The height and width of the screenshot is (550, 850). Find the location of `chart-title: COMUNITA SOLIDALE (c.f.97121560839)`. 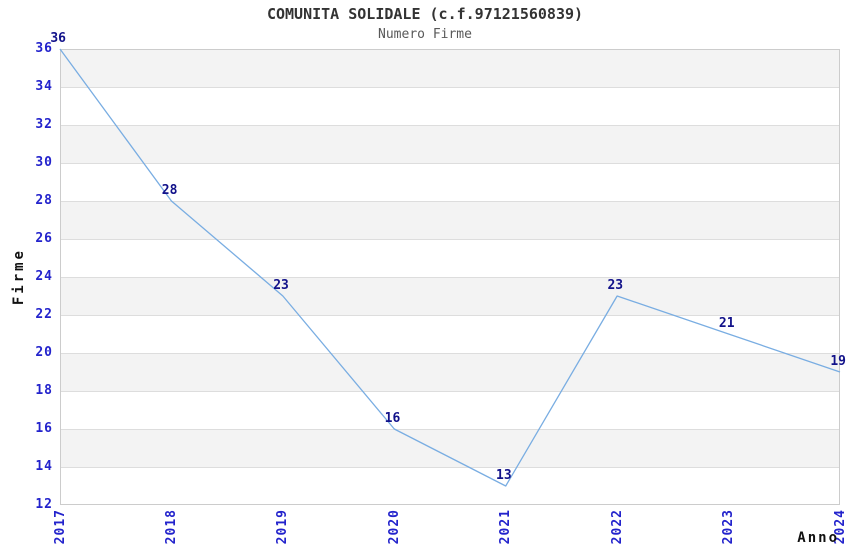

chart-title: COMUNITA SOLIDALE (c.f.97121560839) is located at coordinates (425, 14).